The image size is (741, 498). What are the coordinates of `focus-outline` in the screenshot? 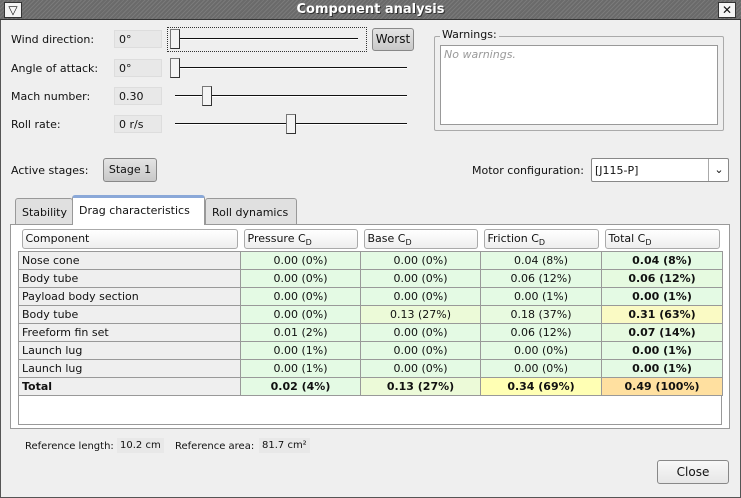 It's located at (267, 39).